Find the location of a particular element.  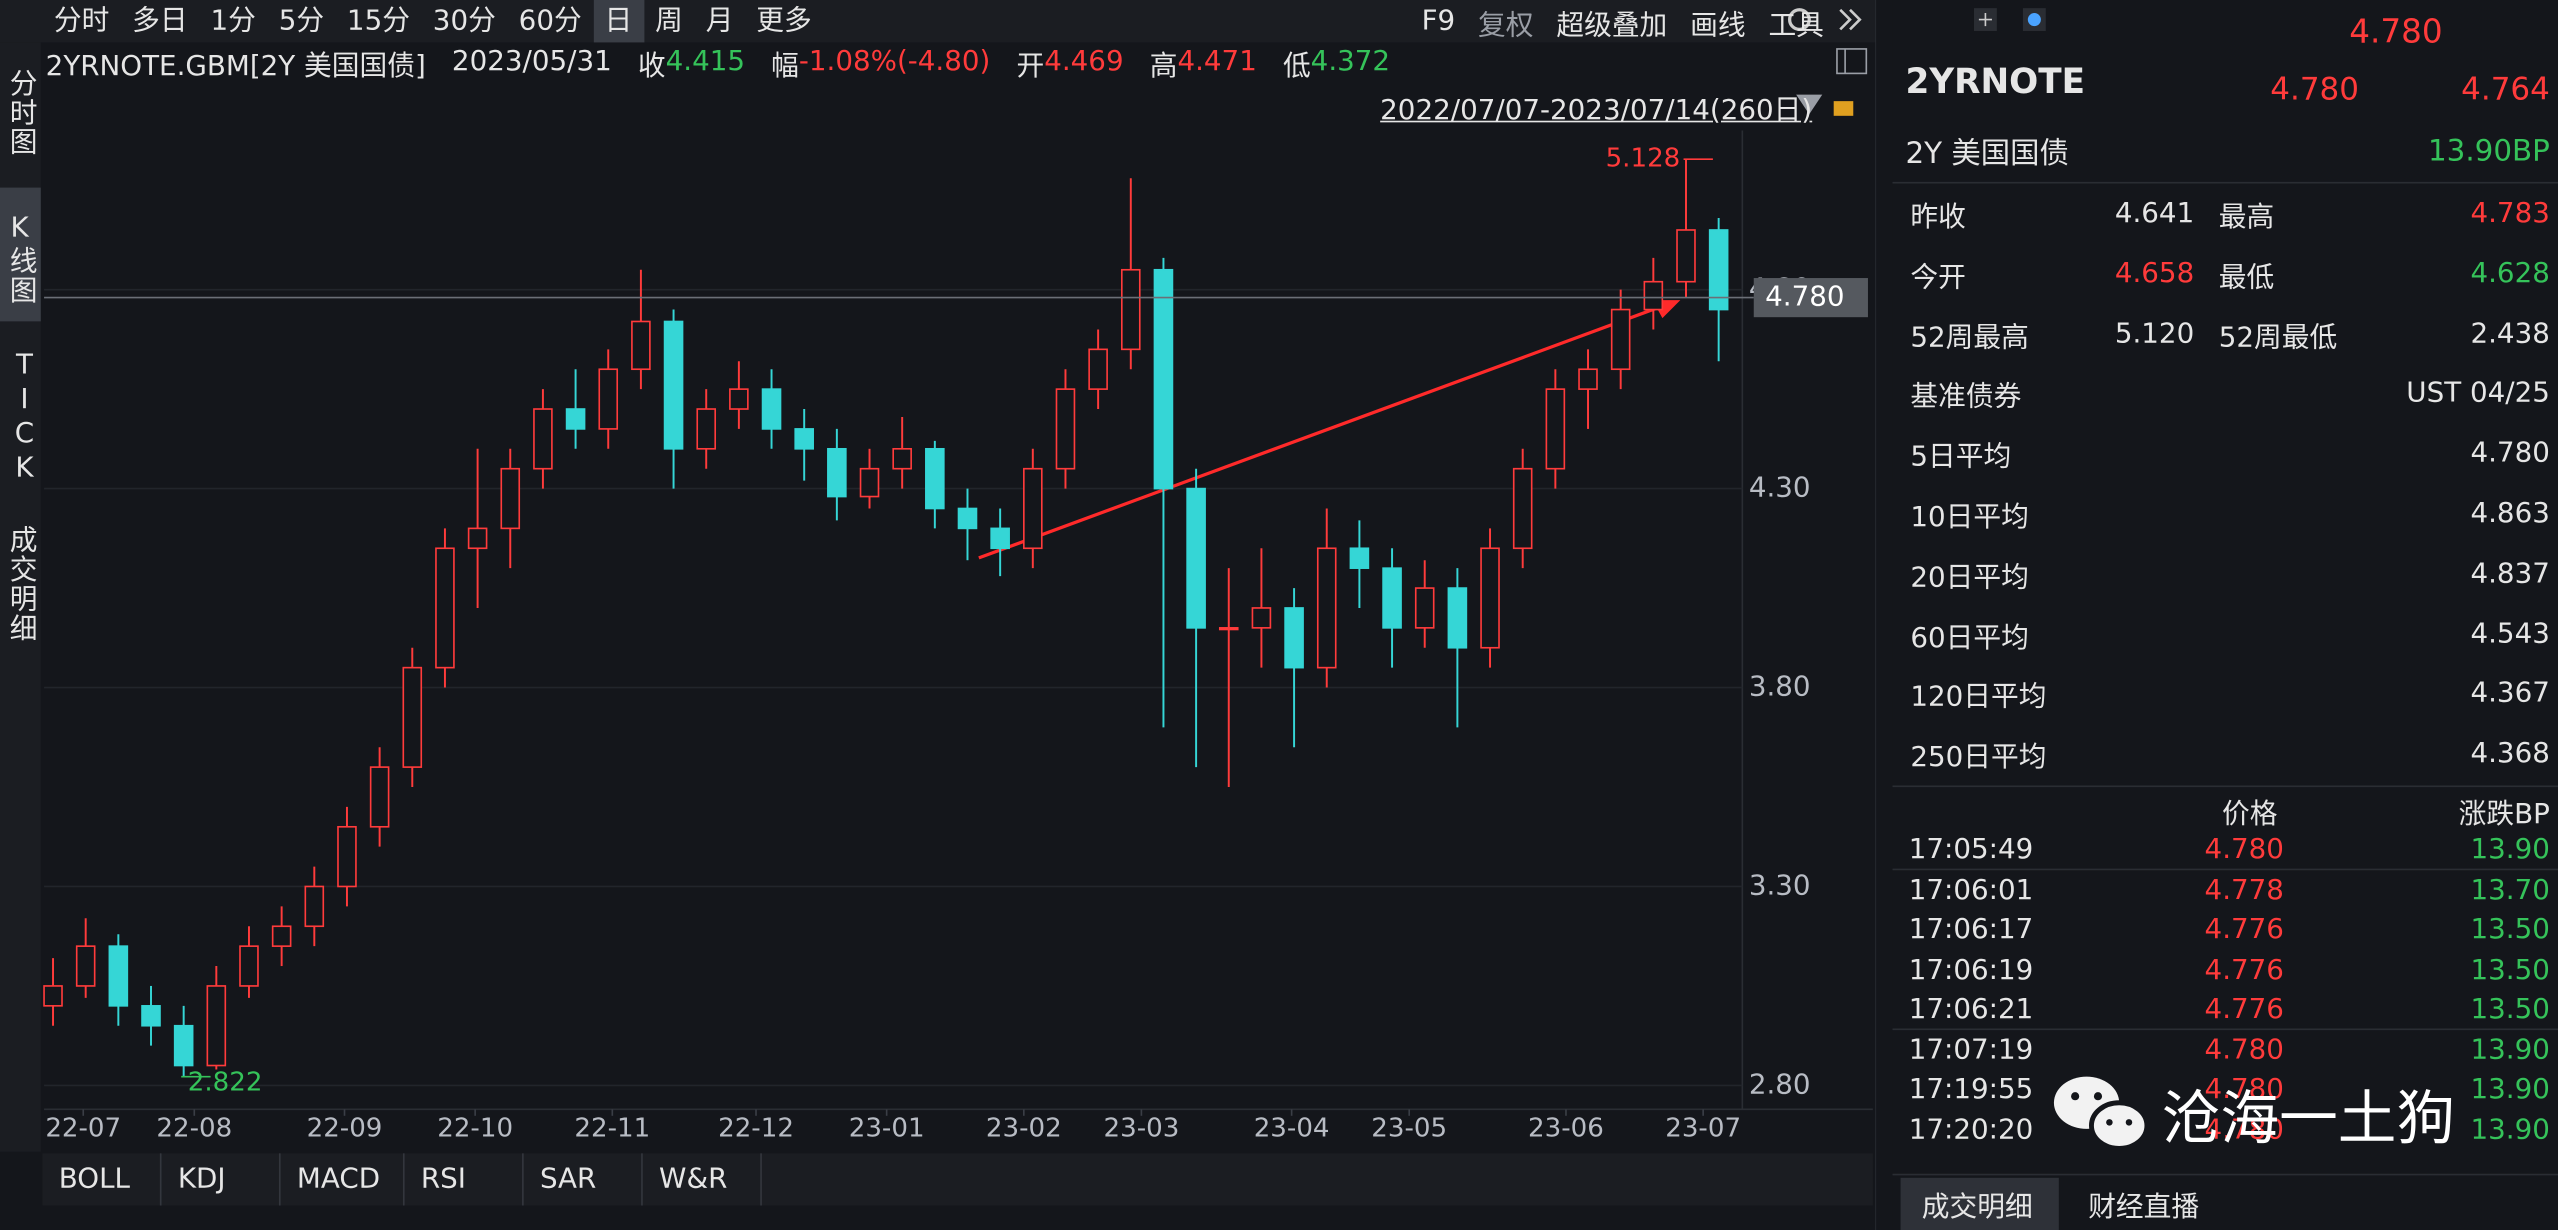

indicator-tab: SAR is located at coordinates (583, 1179).